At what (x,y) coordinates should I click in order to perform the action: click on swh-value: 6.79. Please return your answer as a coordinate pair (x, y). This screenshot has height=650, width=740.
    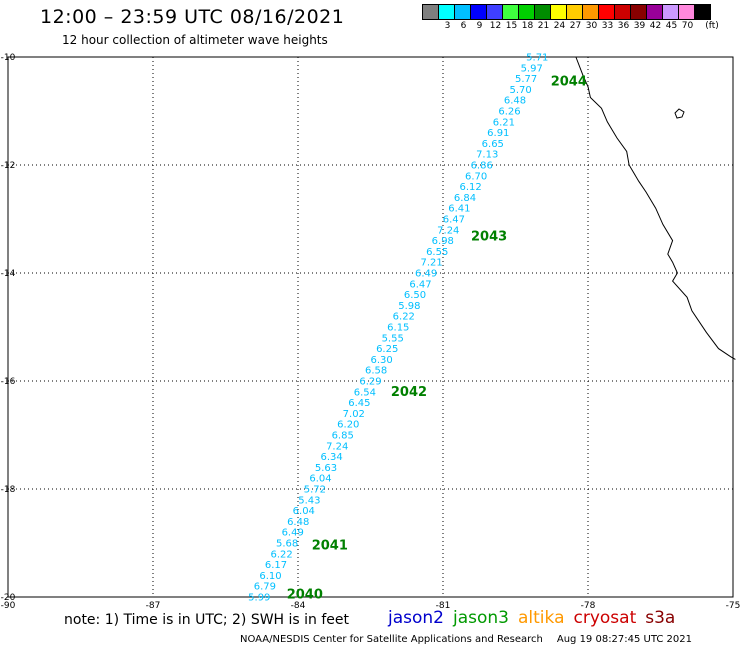
    Looking at the image, I should click on (265, 587).